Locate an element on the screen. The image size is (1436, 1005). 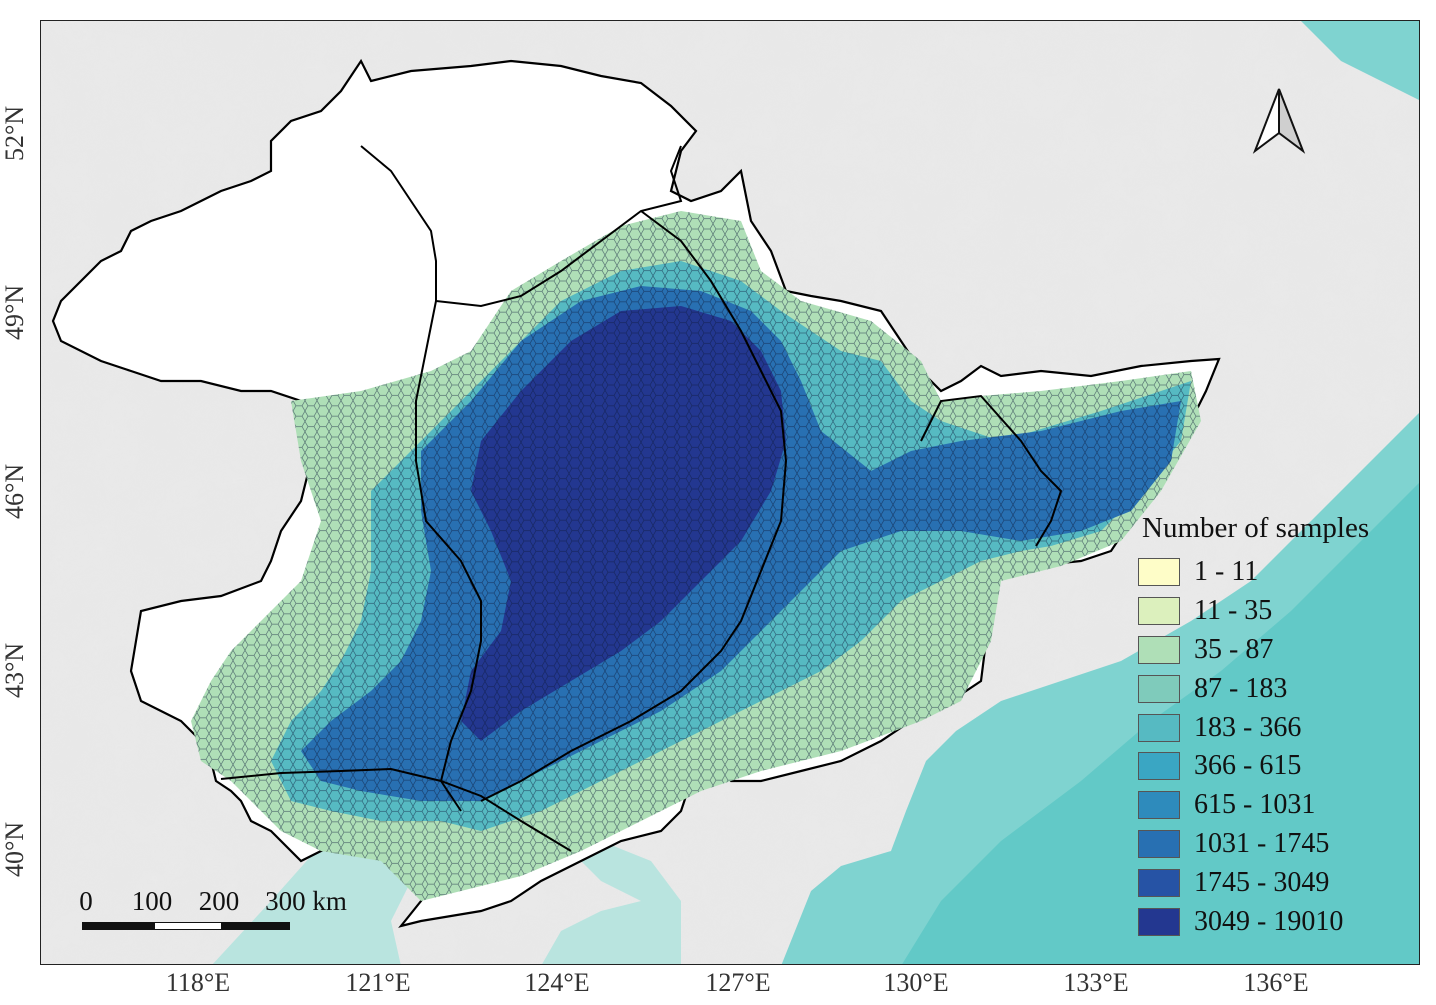
lon-tick-label: 124°E is located at coordinates (557, 982).